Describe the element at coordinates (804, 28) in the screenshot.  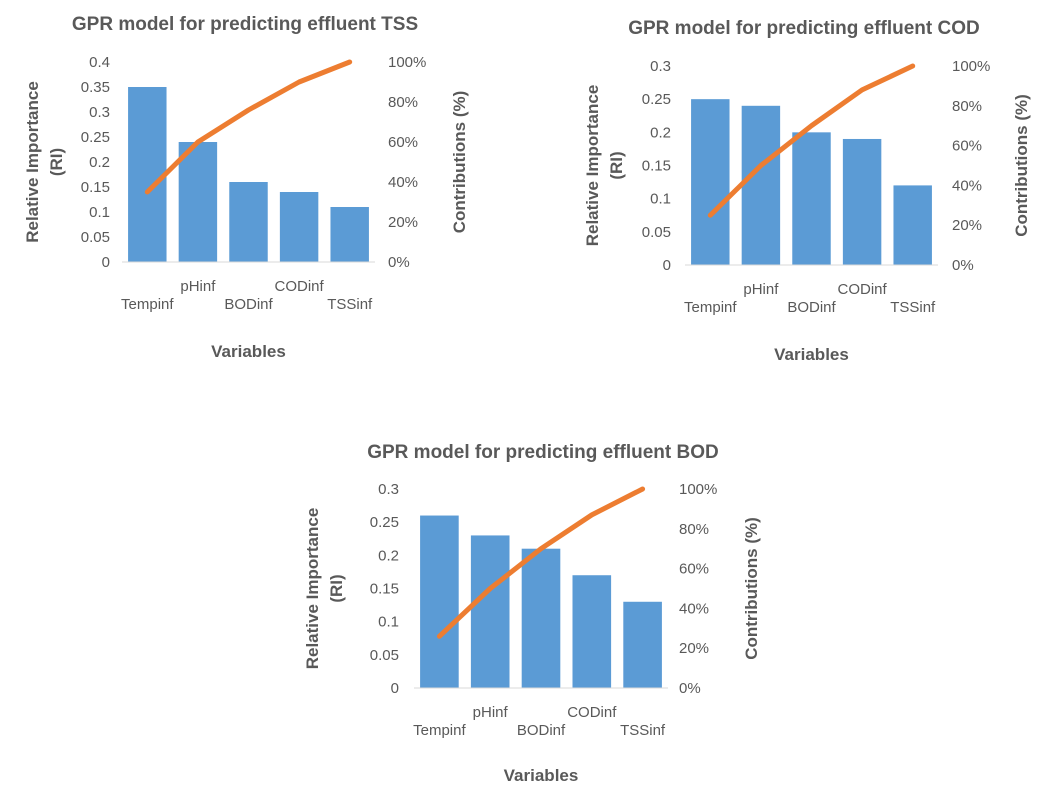
I see `chart-title: GPR model for predicting effluent COD` at that location.